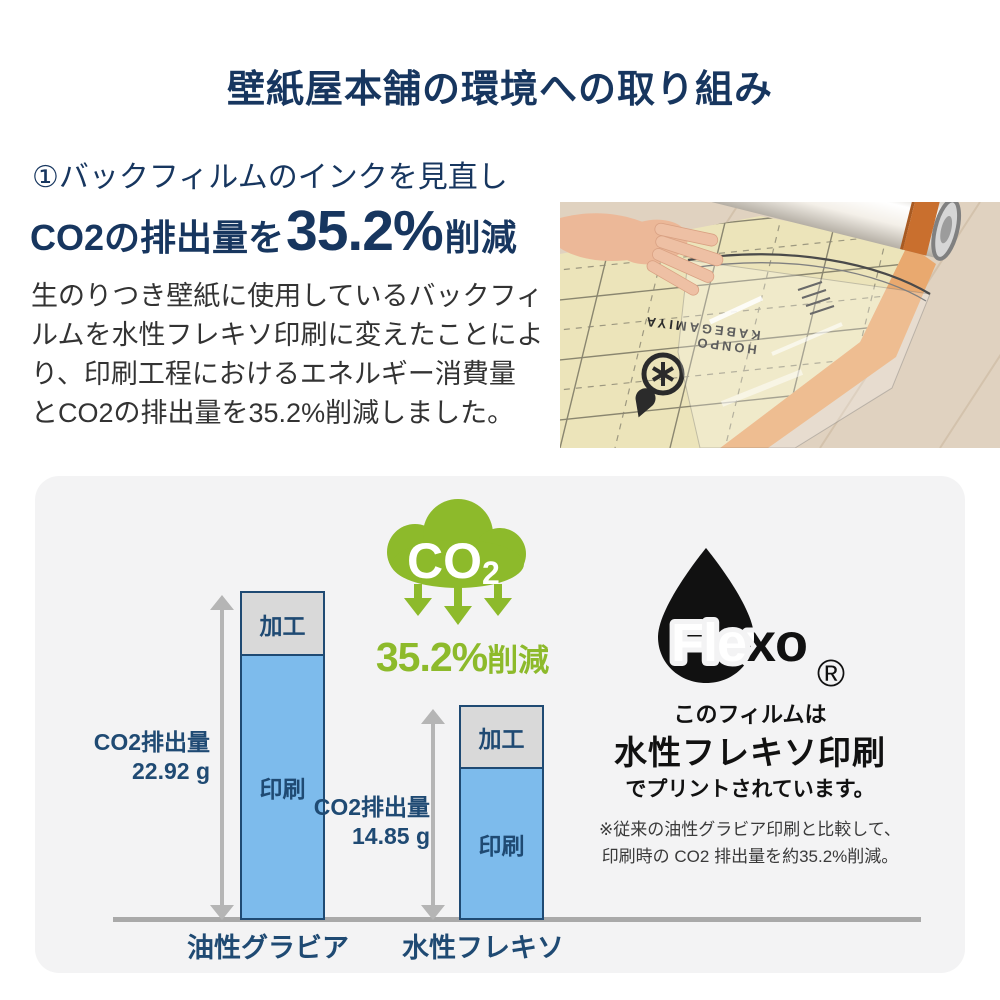 This screenshot has height=1000, width=1000. I want to click on co2-cloud-icon: CO2, so click(456, 562).